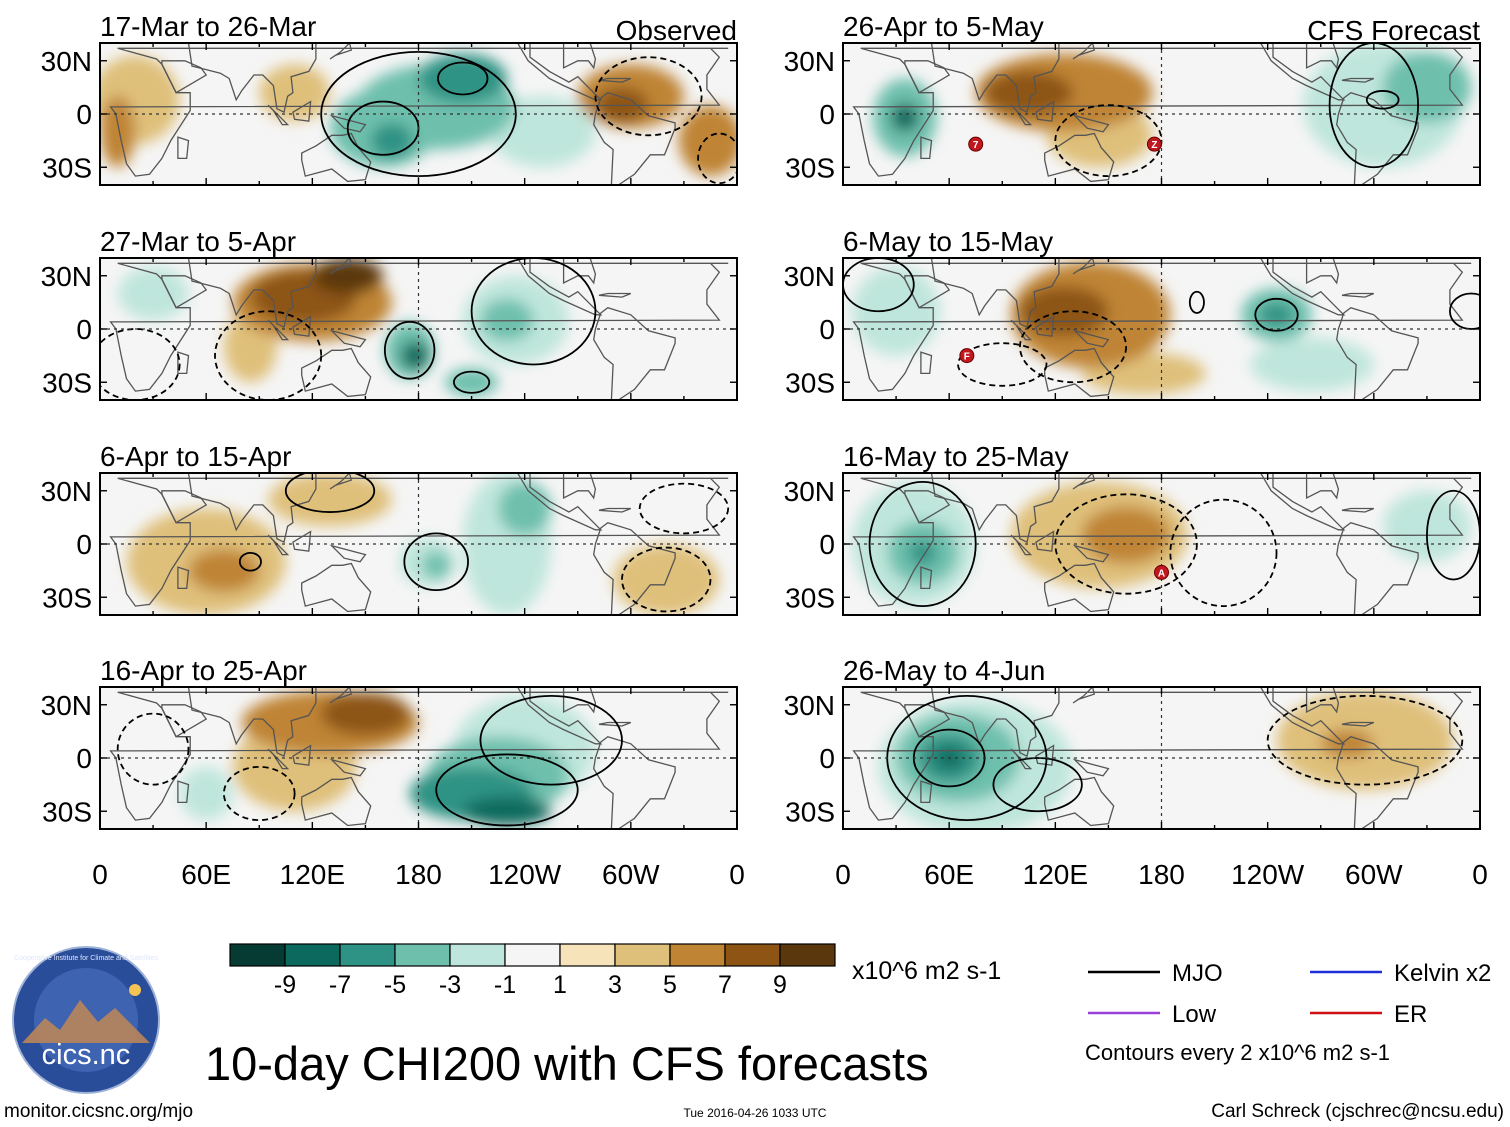 The height and width of the screenshot is (1127, 1510). I want to click on panel-title: 6-May to 15-May, so click(948, 241).